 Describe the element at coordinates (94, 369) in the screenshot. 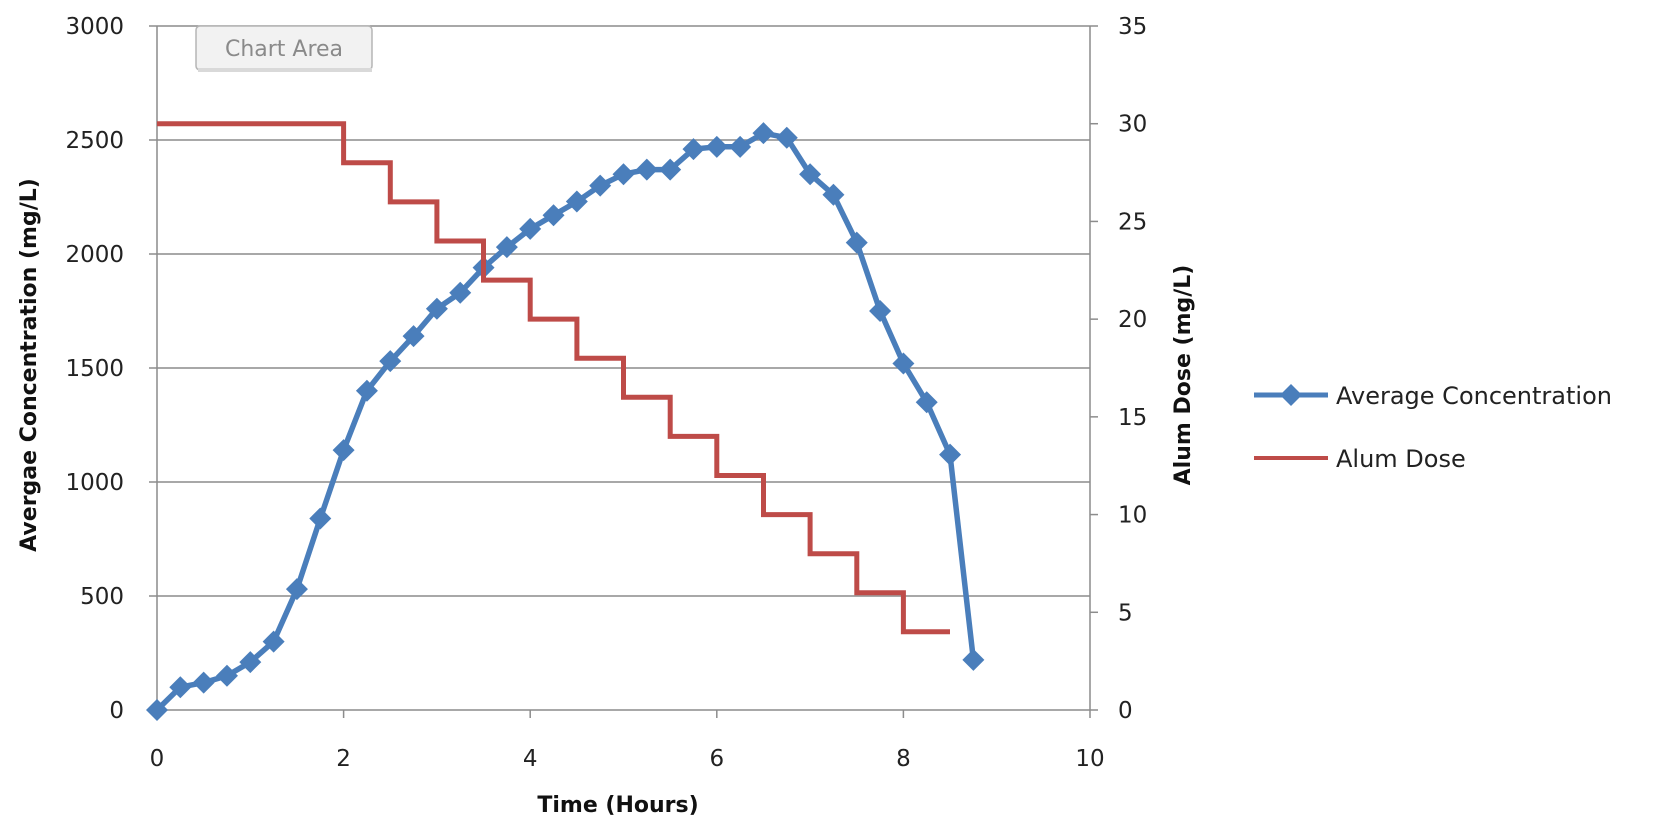

I see `y-tick-label: 1500` at that location.